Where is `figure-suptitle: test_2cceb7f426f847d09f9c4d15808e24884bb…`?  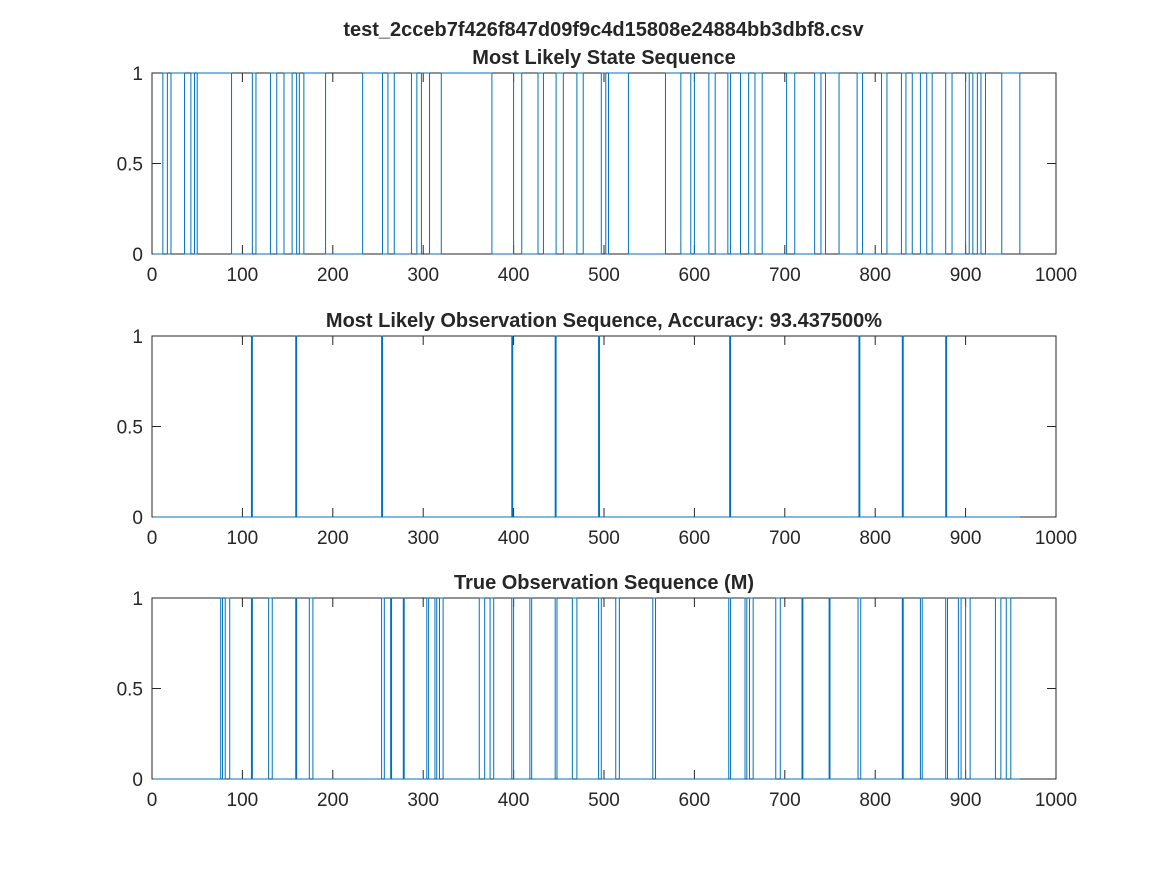 figure-suptitle: test_2cceb7f426f847d09f9c4d15808e24884bb… is located at coordinates (603, 30).